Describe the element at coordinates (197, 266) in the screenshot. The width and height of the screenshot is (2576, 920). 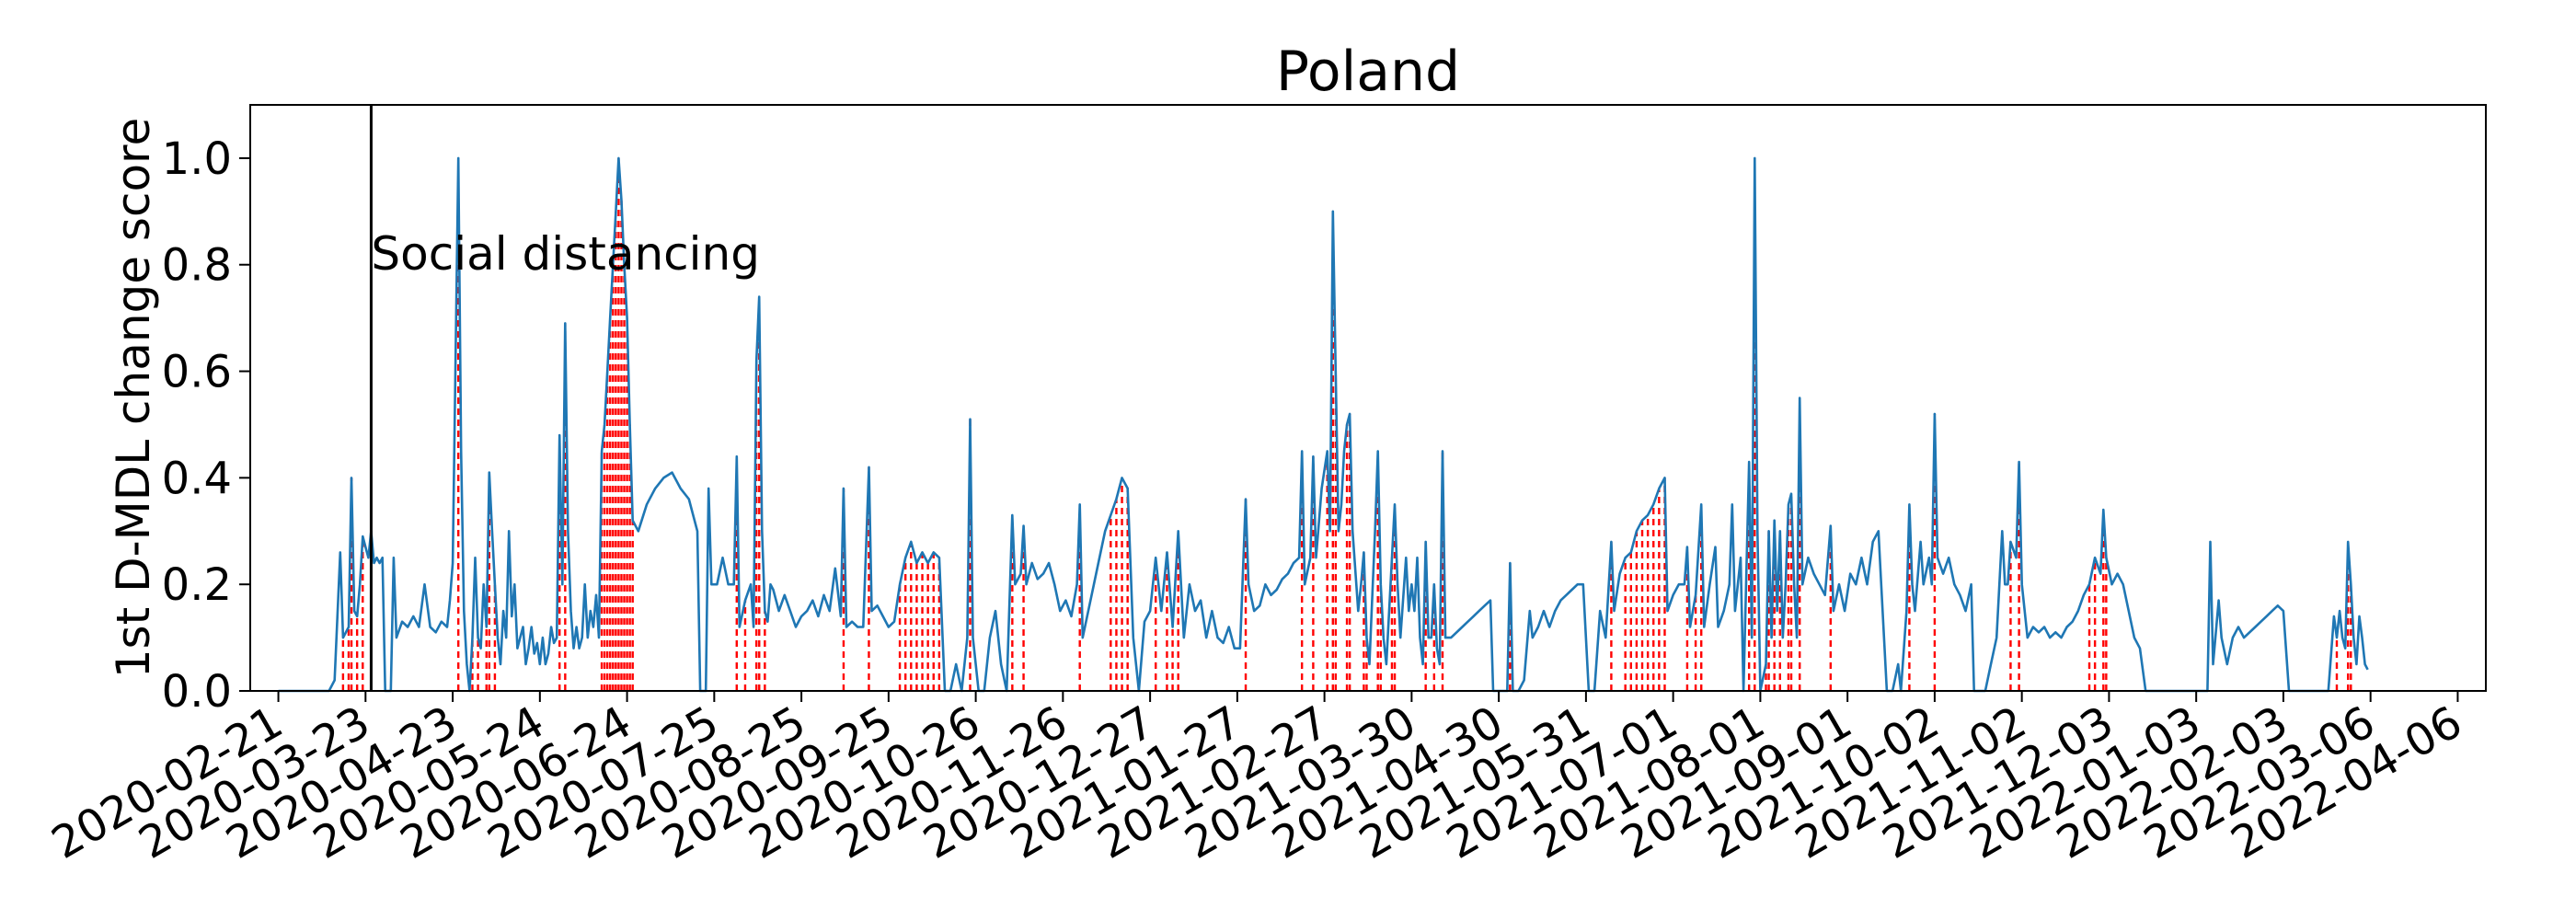
I see `y-tick-label: 0.8` at that location.